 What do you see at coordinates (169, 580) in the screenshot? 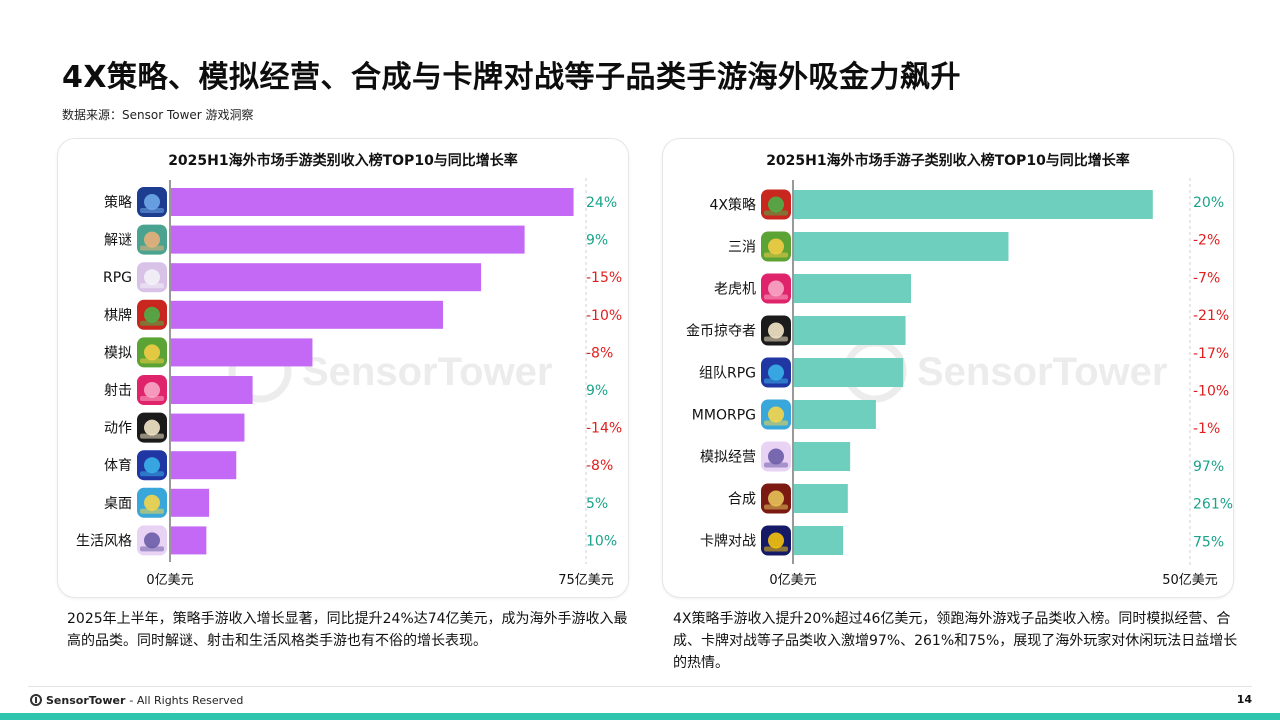
I see `left-axis-min-label: 0亿美元` at bounding box center [169, 580].